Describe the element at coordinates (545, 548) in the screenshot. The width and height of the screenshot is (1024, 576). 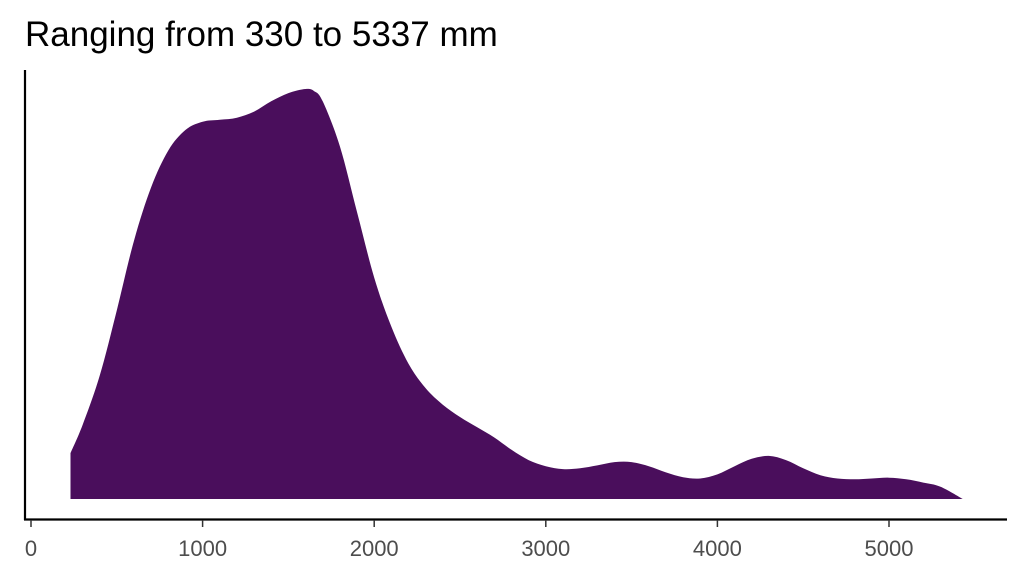
I see `x-tick-label: 3000` at that location.